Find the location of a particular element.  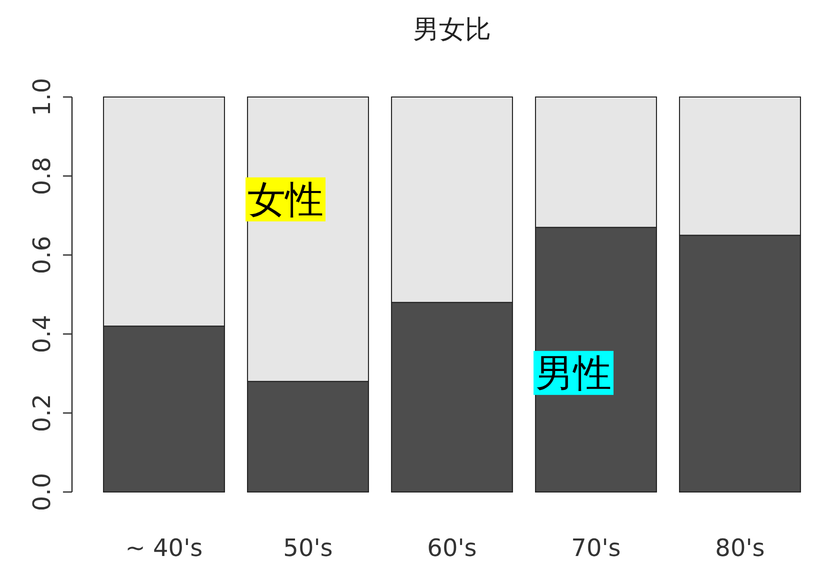

y-tick-label: 1.0 is located at coordinates (42, 97).